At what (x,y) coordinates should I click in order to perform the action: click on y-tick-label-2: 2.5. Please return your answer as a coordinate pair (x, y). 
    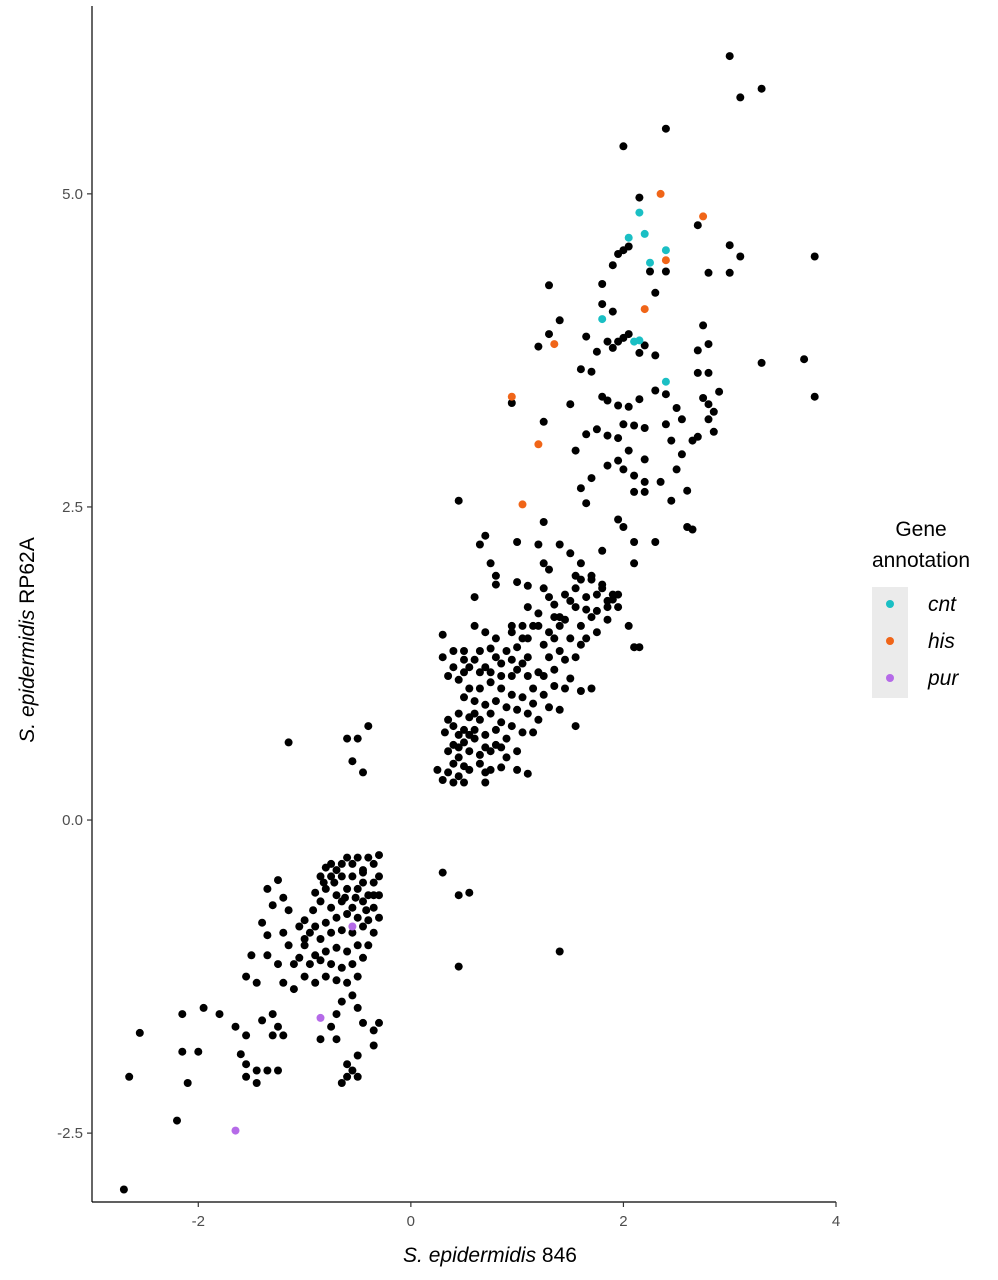
    Looking at the image, I should click on (72, 507).